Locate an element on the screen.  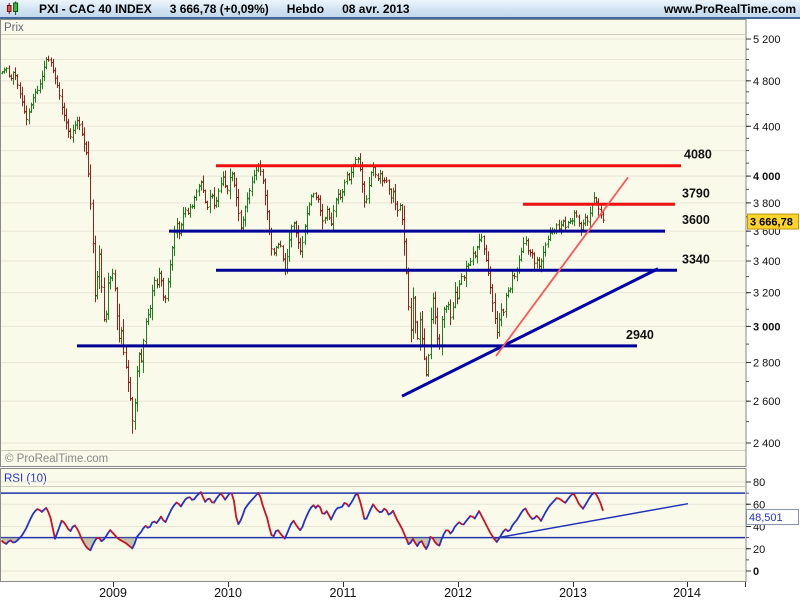
timeframe-label: Hebdo is located at coordinates (305, 8).